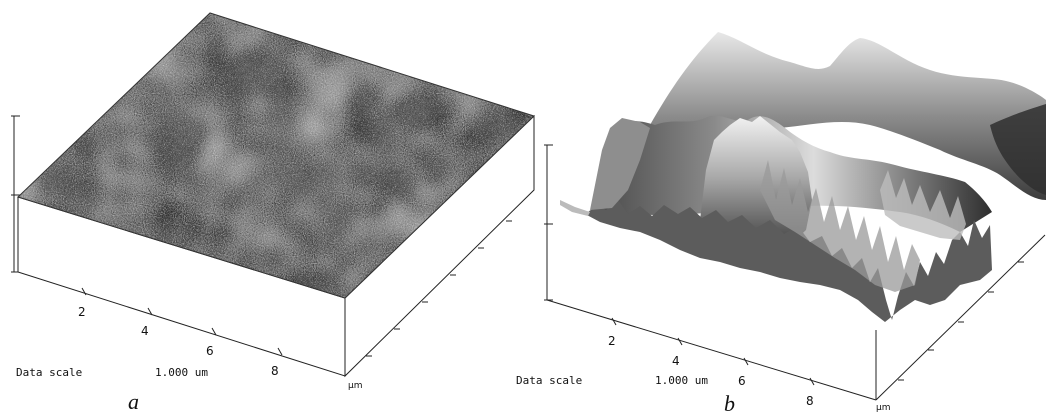 This screenshot has height=413, width=1048. What do you see at coordinates (355, 386) in the screenshot?
I see `axis-unit-a: µm` at bounding box center [355, 386].